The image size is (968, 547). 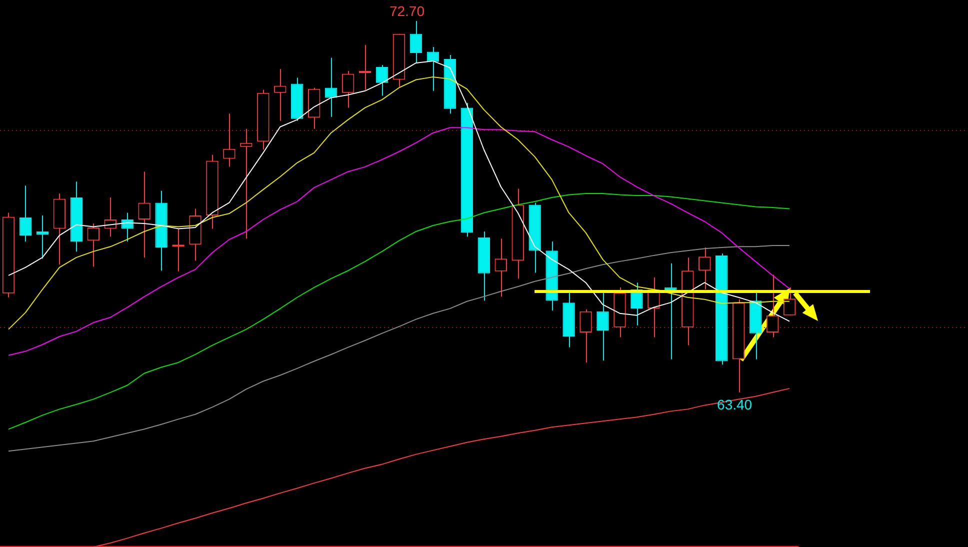 I want to click on text: 72.70, so click(x=407, y=10).